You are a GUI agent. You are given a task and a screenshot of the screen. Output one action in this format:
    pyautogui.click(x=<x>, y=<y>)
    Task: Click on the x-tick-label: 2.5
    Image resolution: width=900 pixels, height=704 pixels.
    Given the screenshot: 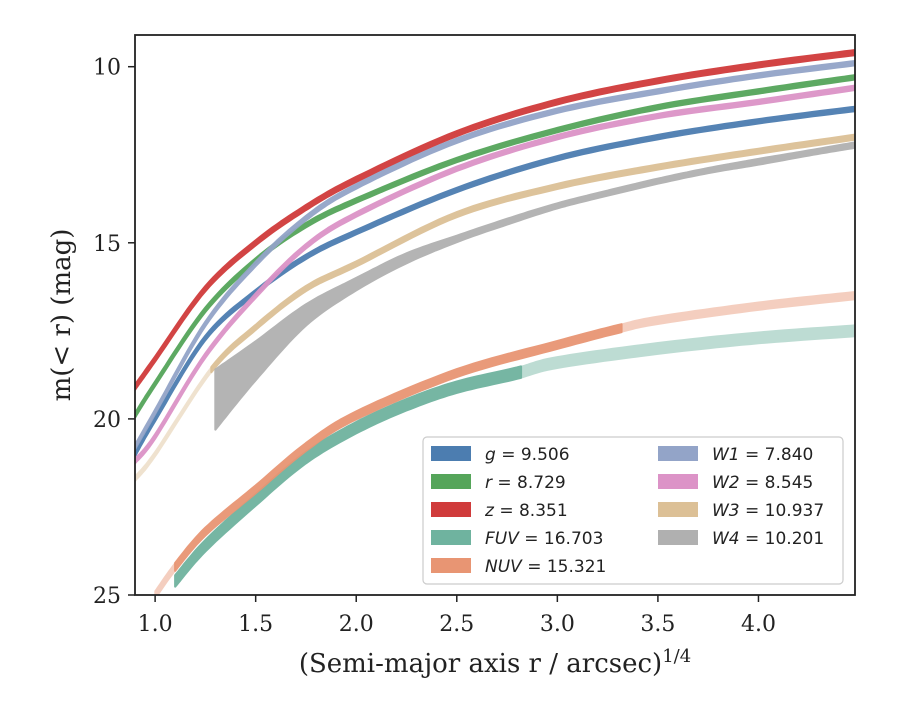 What is the action you would take?
    pyautogui.click(x=456, y=624)
    